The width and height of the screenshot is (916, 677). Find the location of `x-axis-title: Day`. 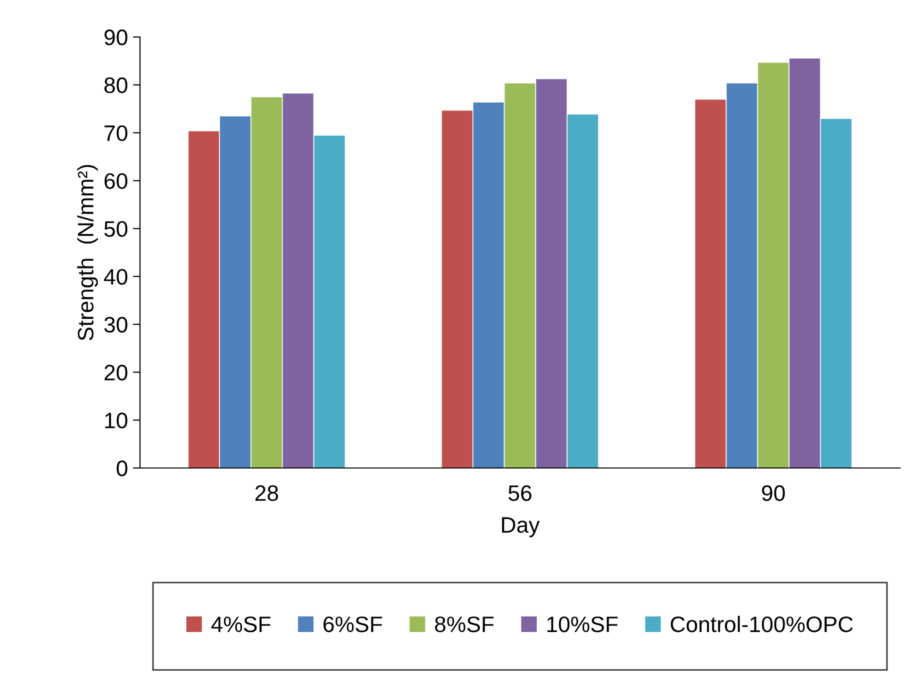

x-axis-title: Day is located at coordinates (521, 527).